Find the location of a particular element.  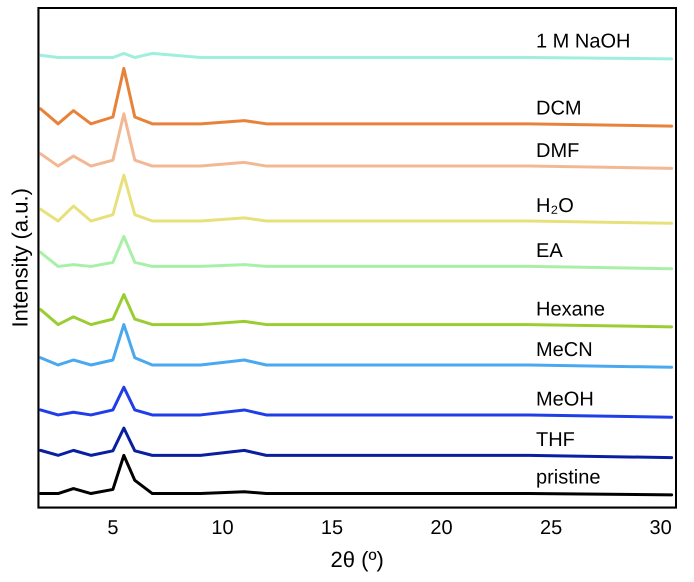

x-tick-label: 25 is located at coordinates (551, 528).